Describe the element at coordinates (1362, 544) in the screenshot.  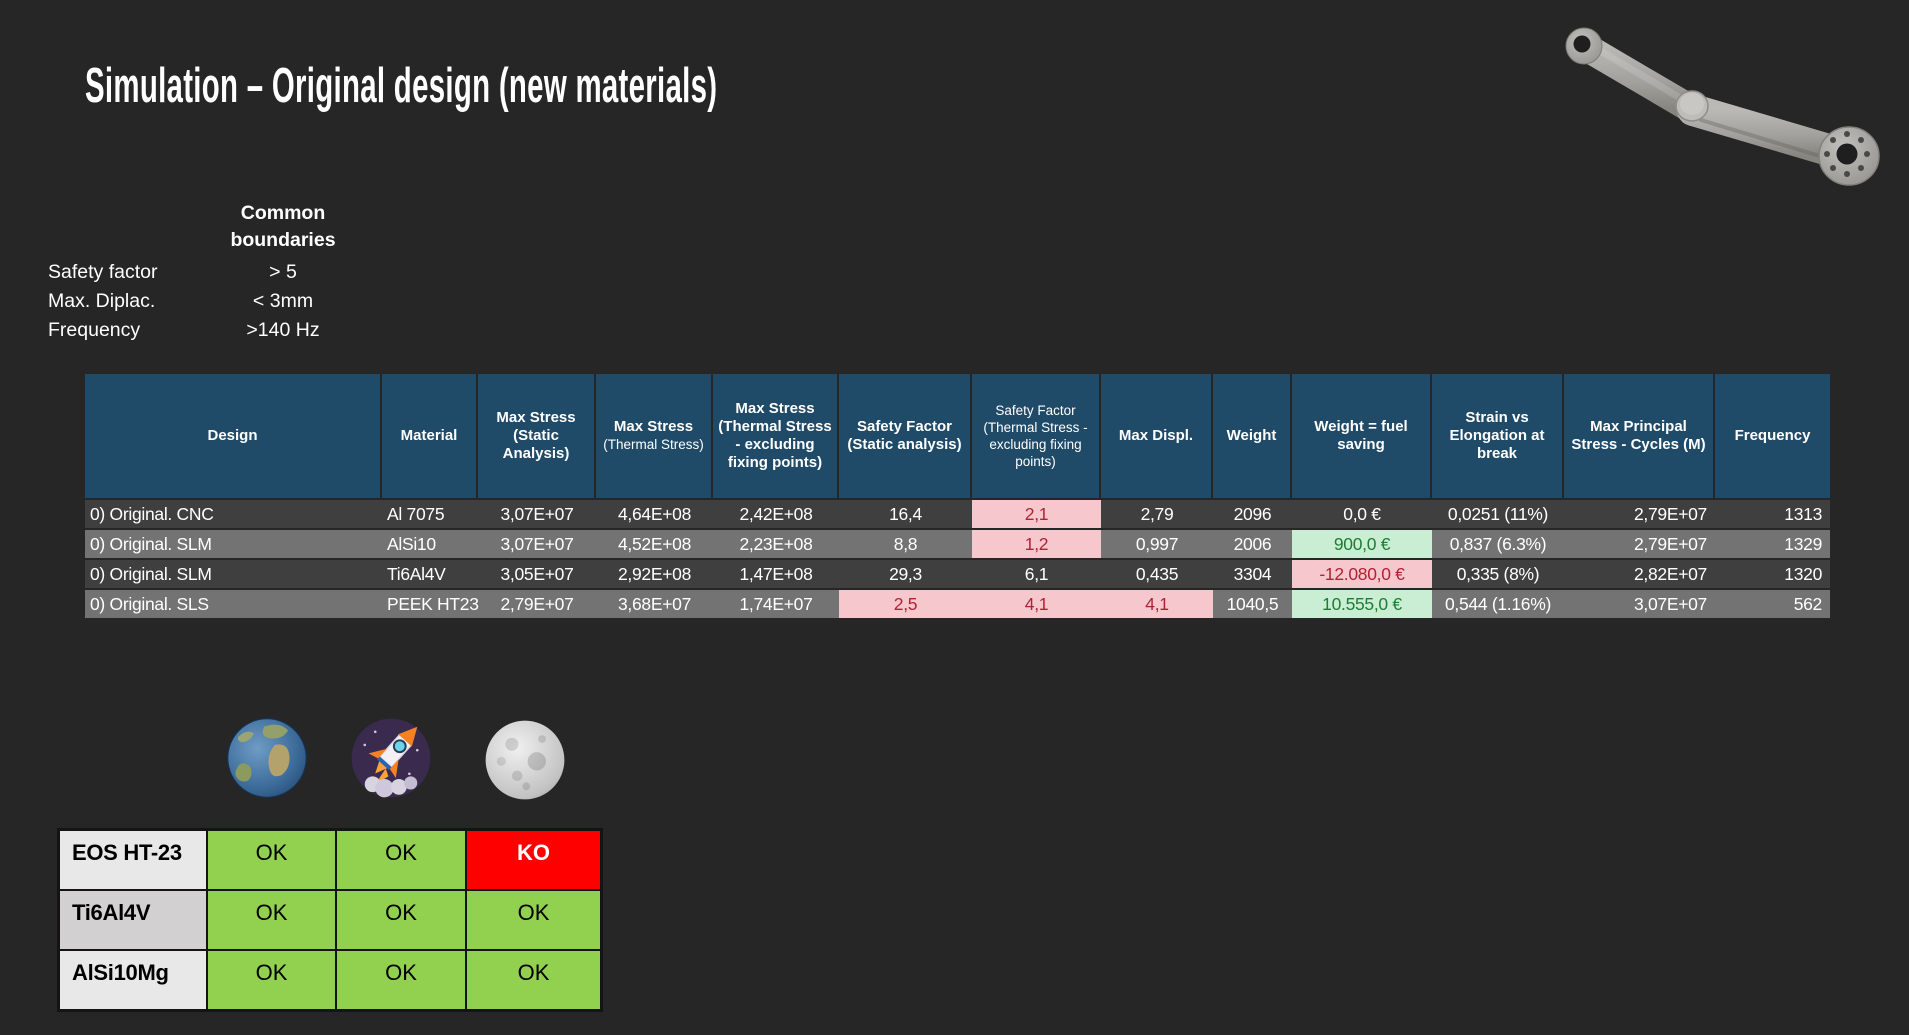
I see `results-cell-weight-fuel-saving: 900,0 €` at that location.